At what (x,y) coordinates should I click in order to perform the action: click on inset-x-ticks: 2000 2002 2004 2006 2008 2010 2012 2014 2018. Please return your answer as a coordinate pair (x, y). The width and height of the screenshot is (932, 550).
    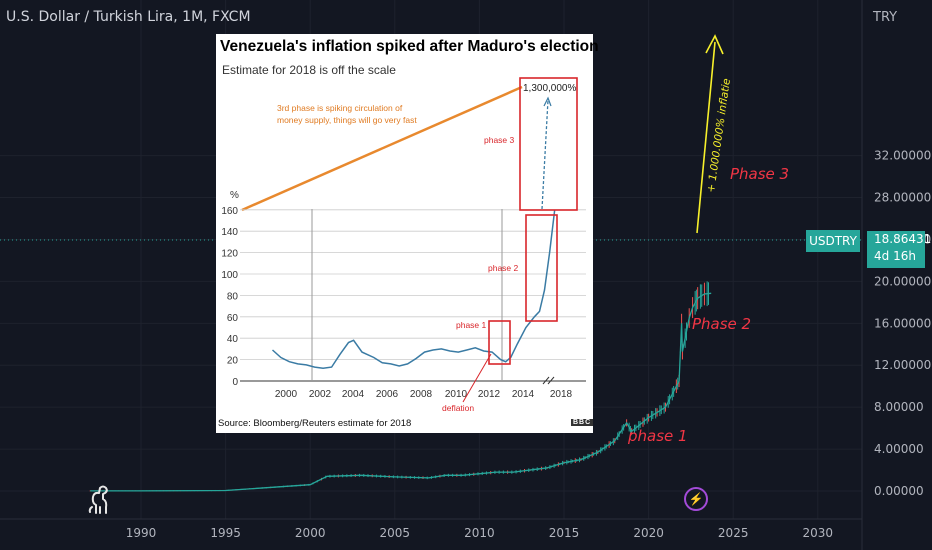
    Looking at the image, I should click on (424, 394).